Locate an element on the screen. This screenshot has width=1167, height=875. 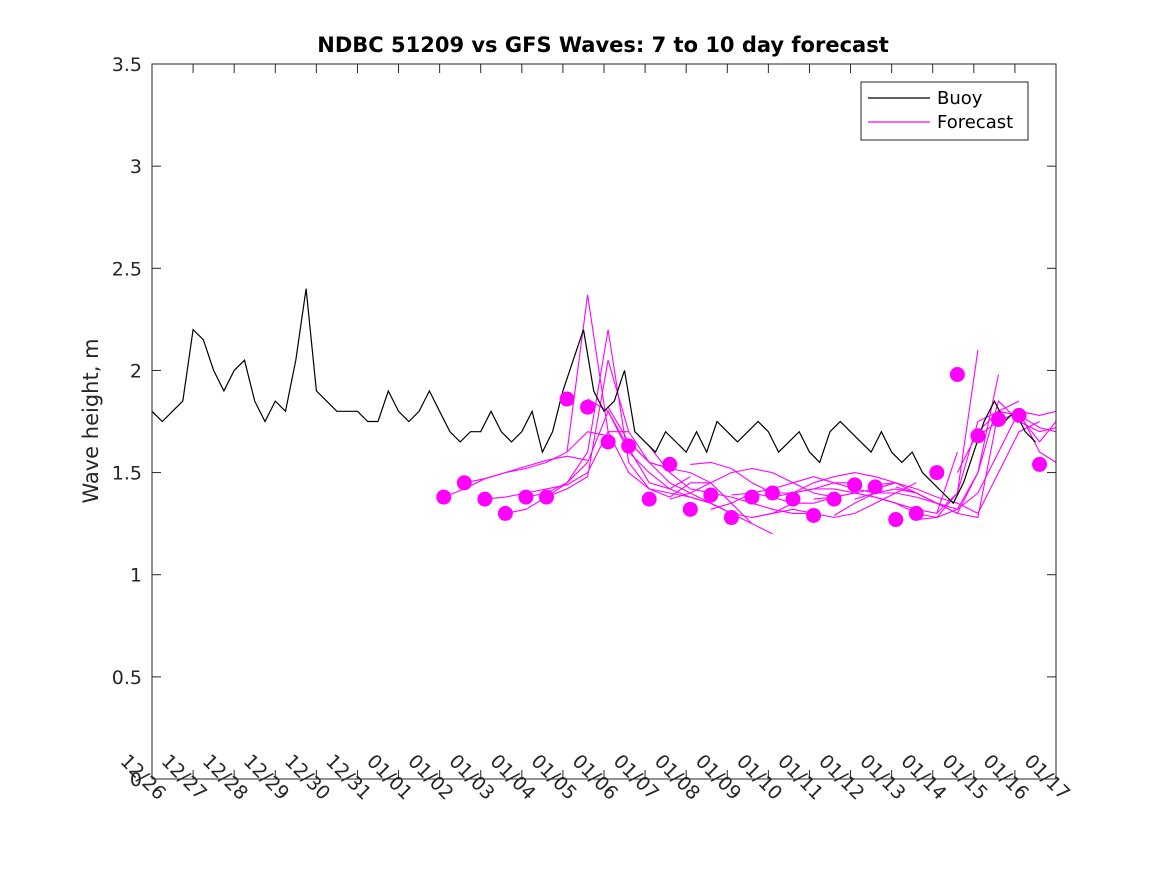
y-axis-label: Wave height, m is located at coordinates (91, 420).